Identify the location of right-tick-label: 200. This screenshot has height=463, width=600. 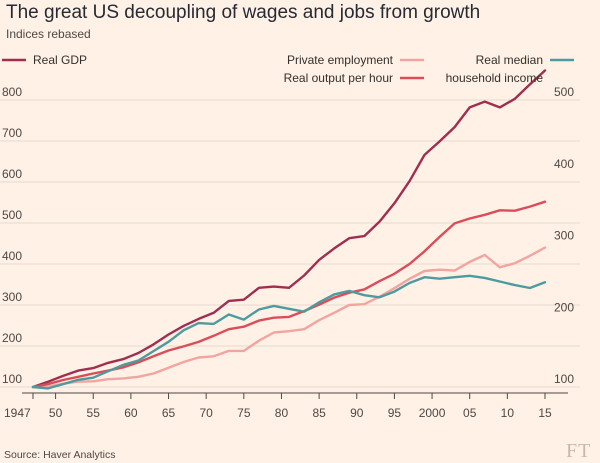
(564, 307).